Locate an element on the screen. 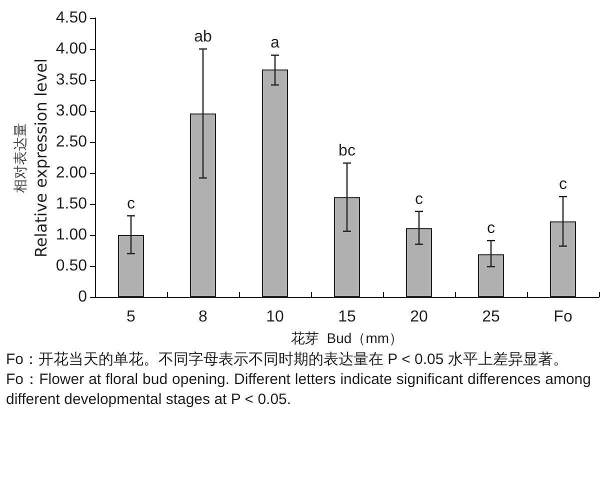 The width and height of the screenshot is (601, 486). text: Fo：开花当天的单花。不同字母表示不同时期的表达量在 P < 0.05 水平上差异显著。 is located at coordinates (287, 360).